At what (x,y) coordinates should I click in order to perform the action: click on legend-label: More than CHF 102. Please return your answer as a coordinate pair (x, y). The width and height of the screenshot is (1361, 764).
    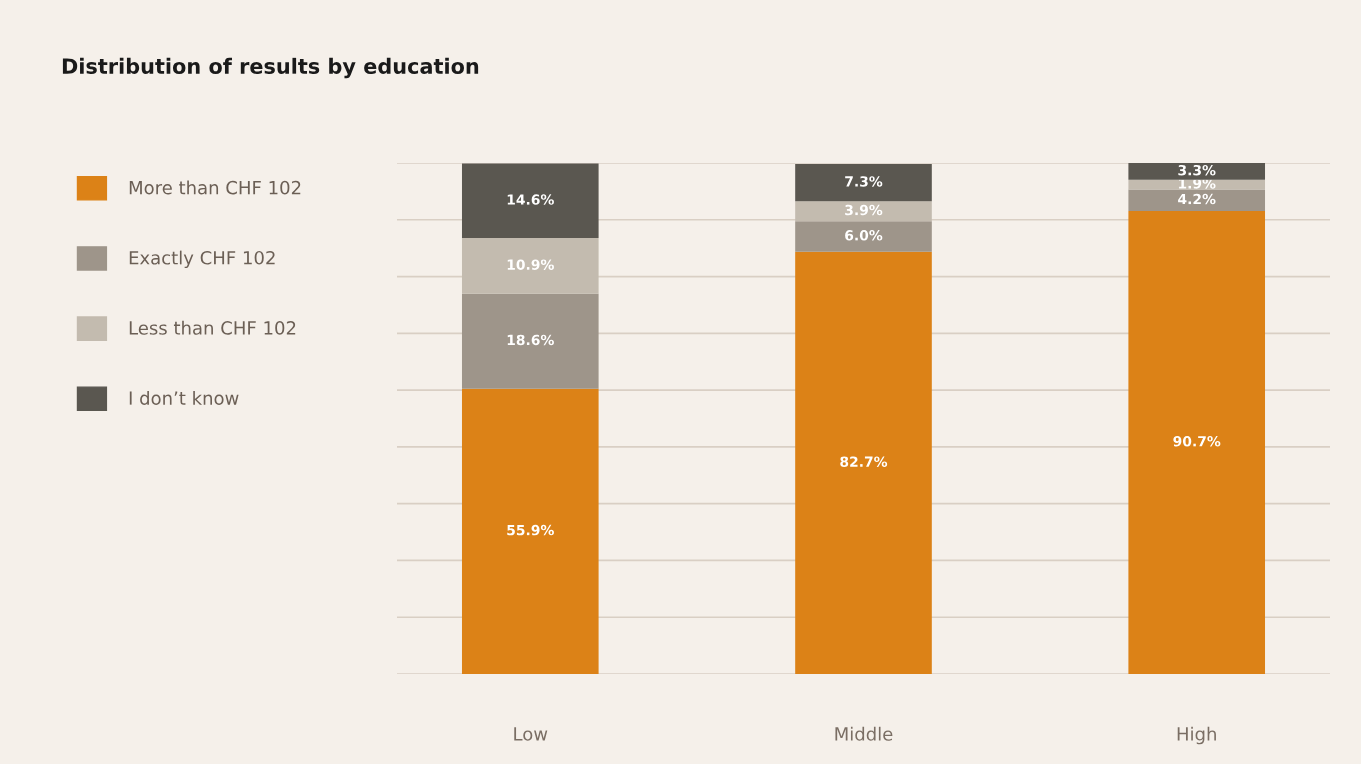
    Looking at the image, I should click on (215, 187).